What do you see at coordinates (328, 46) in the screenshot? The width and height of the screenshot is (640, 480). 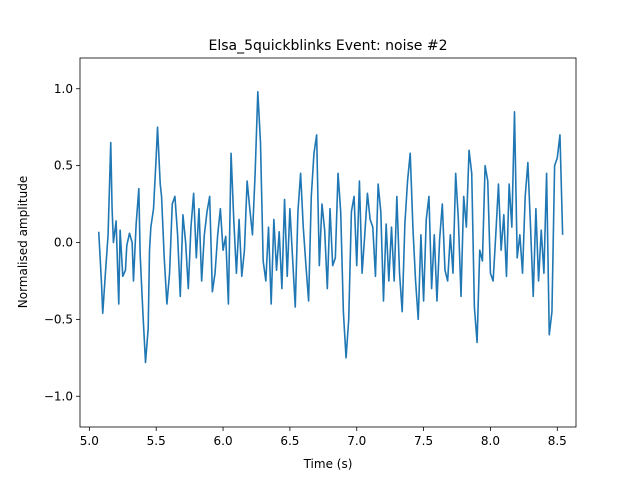 I see `chart-title: Elsa_5quickblinks Event: noise #2` at bounding box center [328, 46].